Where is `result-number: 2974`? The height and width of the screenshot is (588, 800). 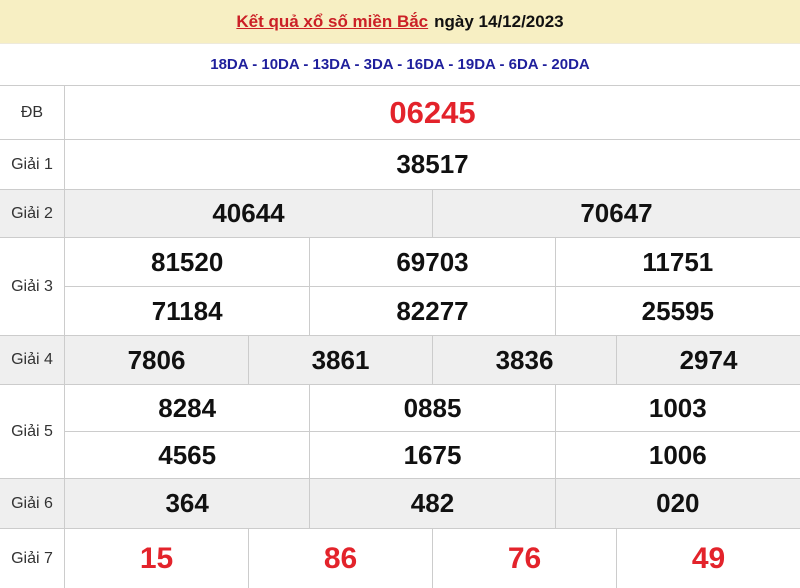 result-number: 2974 is located at coordinates (708, 359).